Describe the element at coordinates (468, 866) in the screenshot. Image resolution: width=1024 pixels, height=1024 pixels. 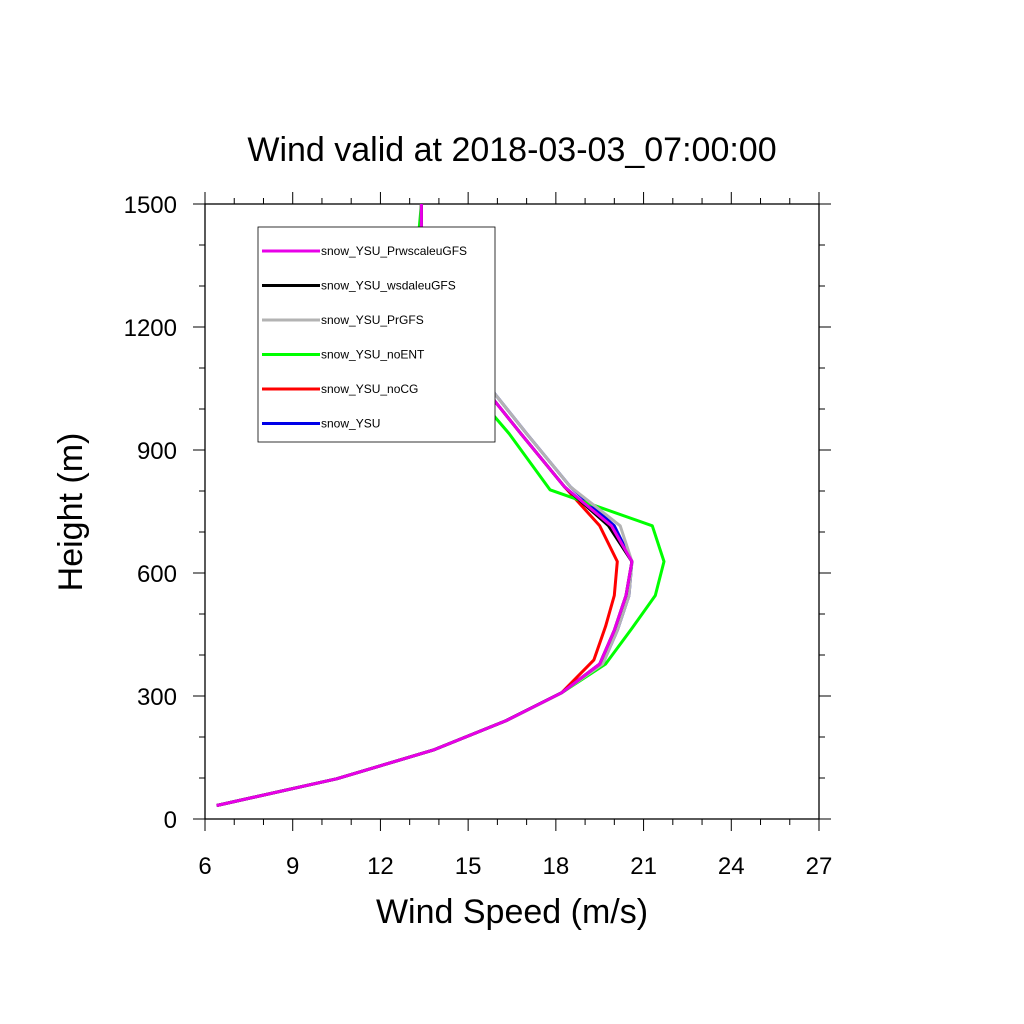
I see `x-tick-label: 15` at that location.